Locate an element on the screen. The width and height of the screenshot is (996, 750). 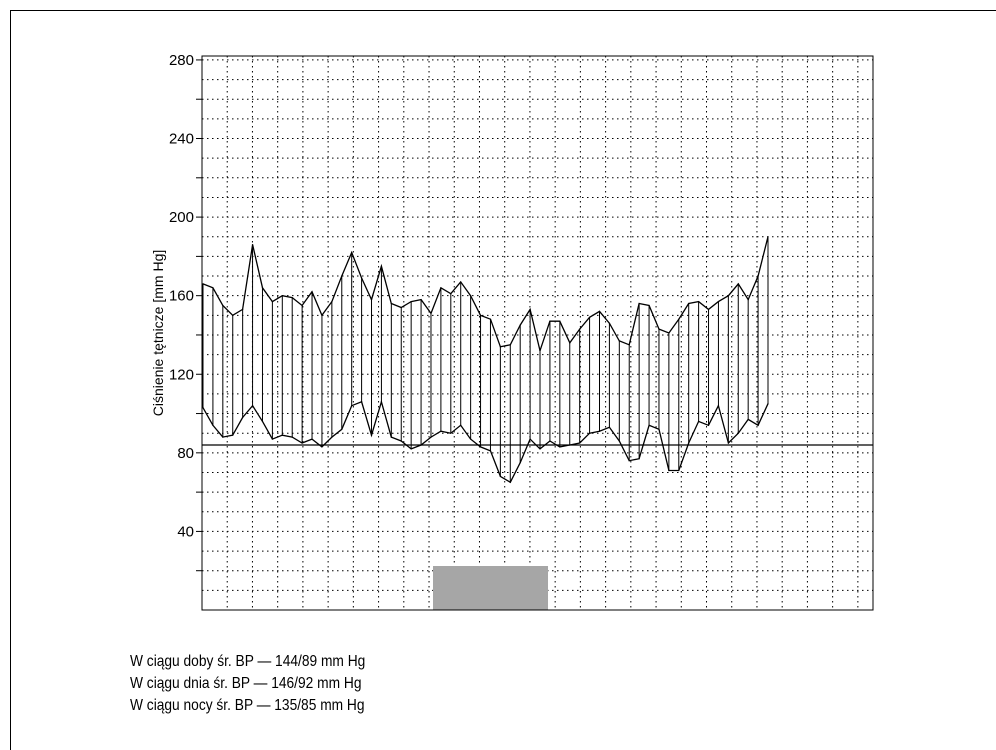
y-tick-label: 240 is located at coordinates (181, 139).